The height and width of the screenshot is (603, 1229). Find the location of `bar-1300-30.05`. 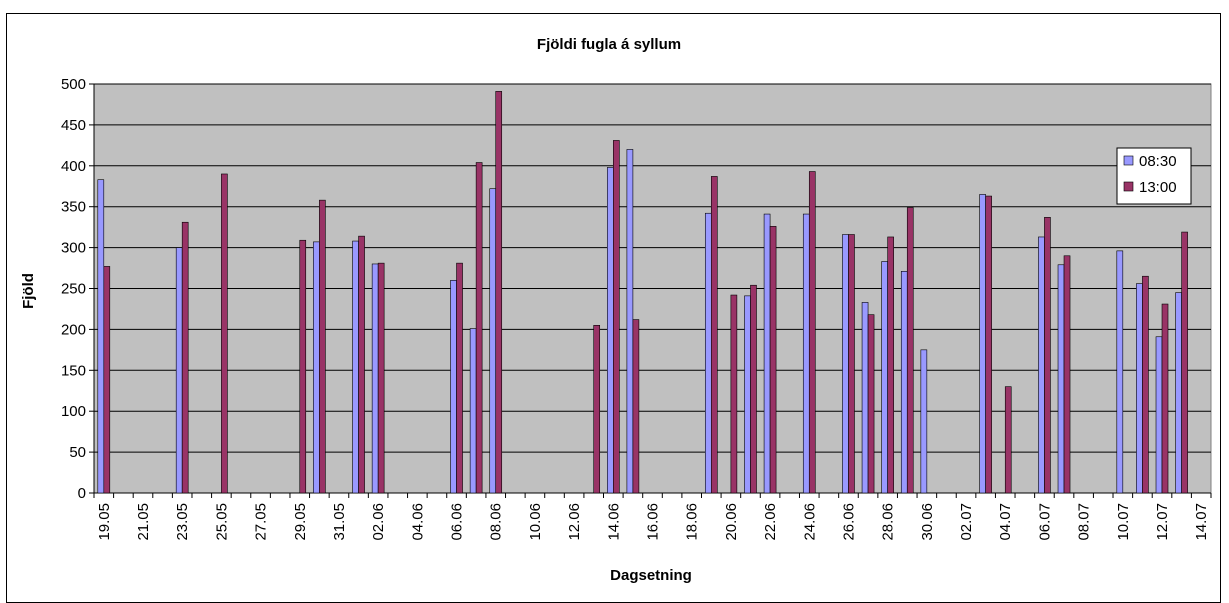

bar-1300-30.05 is located at coordinates (322, 346).